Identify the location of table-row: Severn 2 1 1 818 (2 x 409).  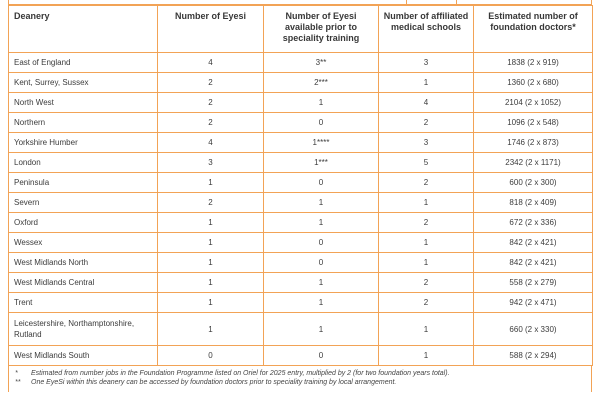
(300, 202).